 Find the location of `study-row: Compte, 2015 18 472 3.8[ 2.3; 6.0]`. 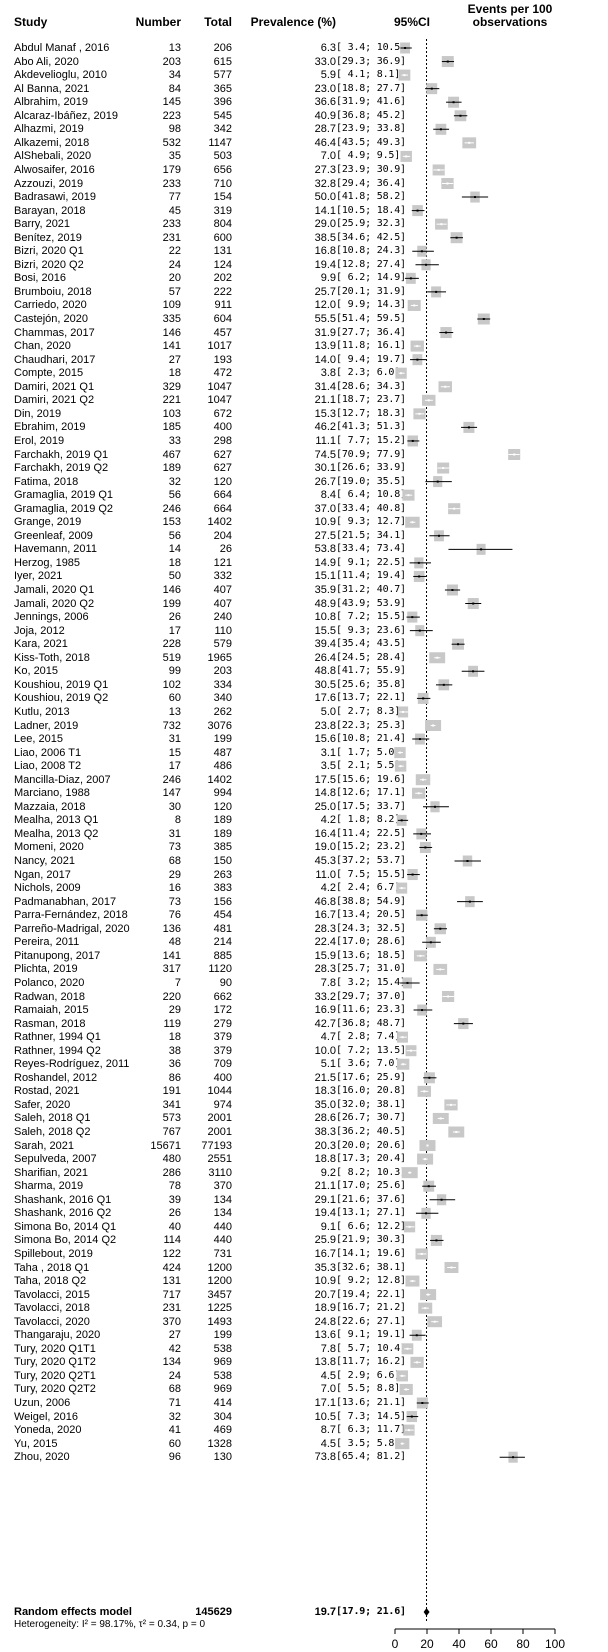

study-row: Compte, 2015 18 472 3.8[ 2.3; 6.0] is located at coordinates (304, 373).